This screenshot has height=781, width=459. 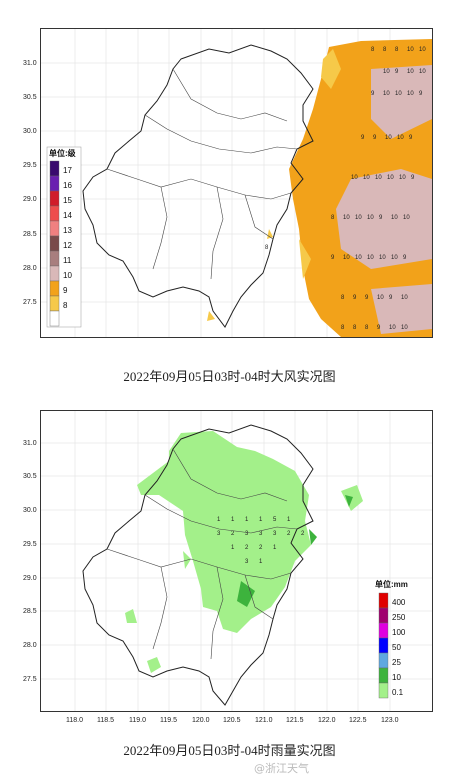 What do you see at coordinates (30, 183) in the screenshot?
I see `wind-y-ticks: 31.0 30.5 30.0 29.5 29.0 28.5 28.0 27.5` at bounding box center [30, 183].